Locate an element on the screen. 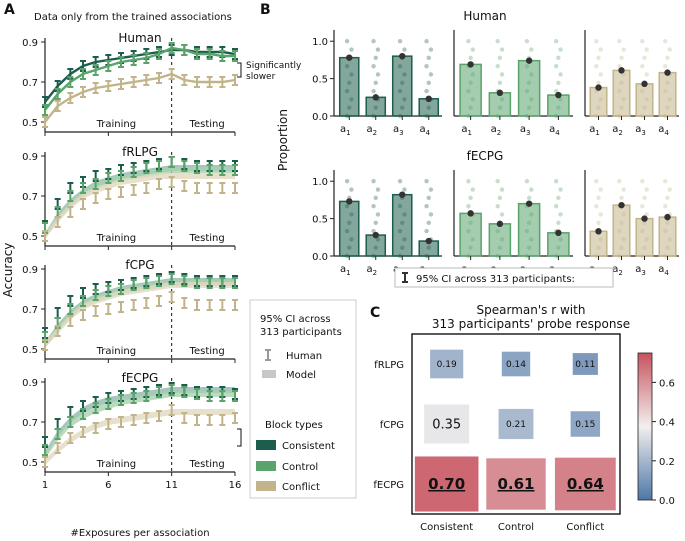  model-band-control is located at coordinates (140, 203).